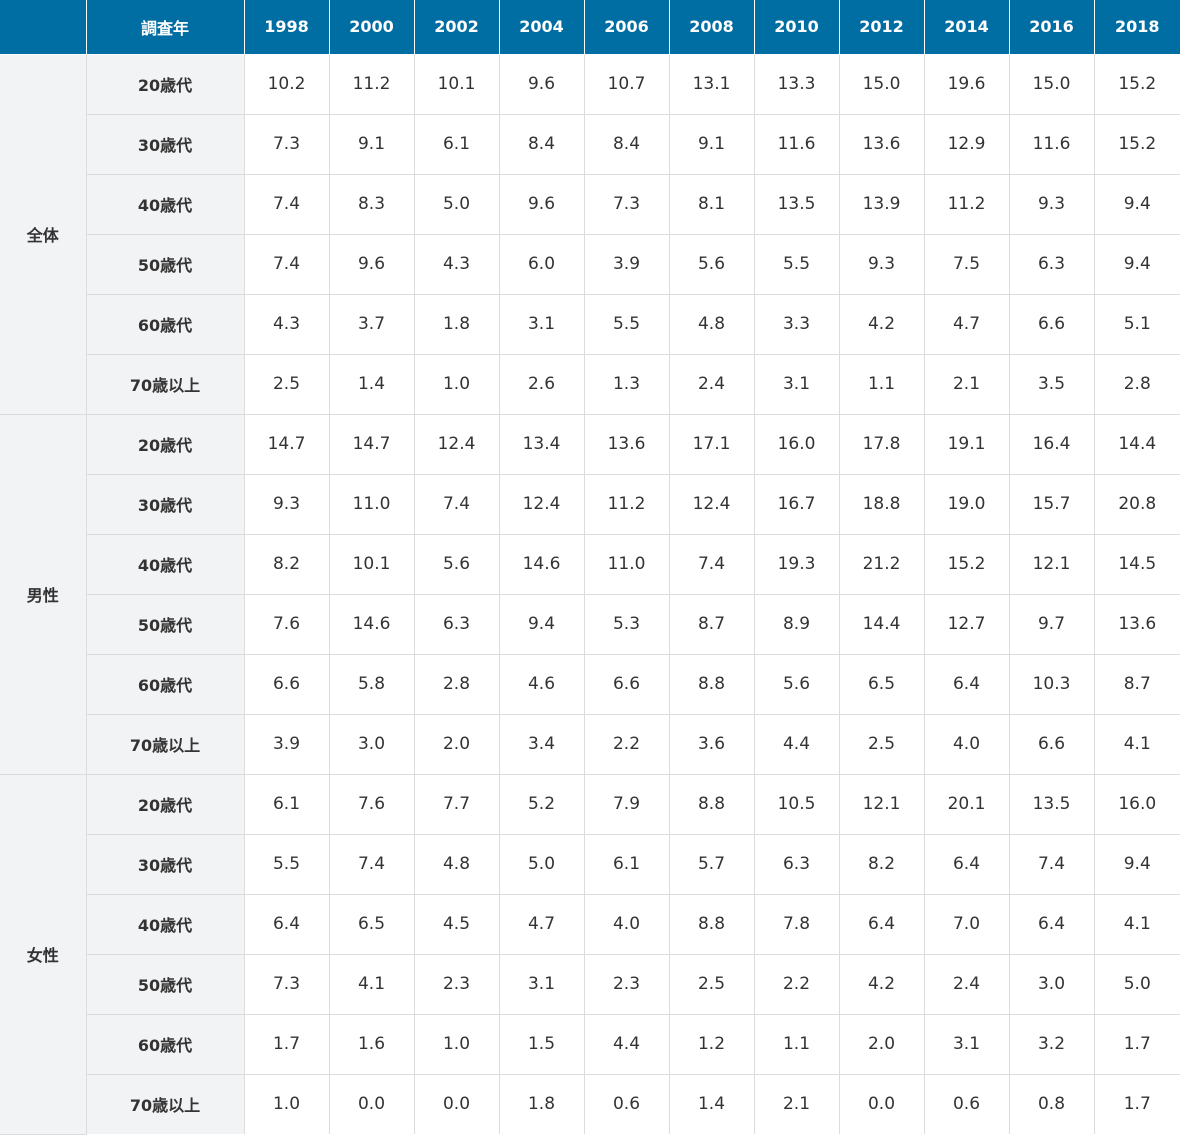  Describe the element at coordinates (456, 1103) in the screenshot. I see `value-cell: 0.0` at that location.